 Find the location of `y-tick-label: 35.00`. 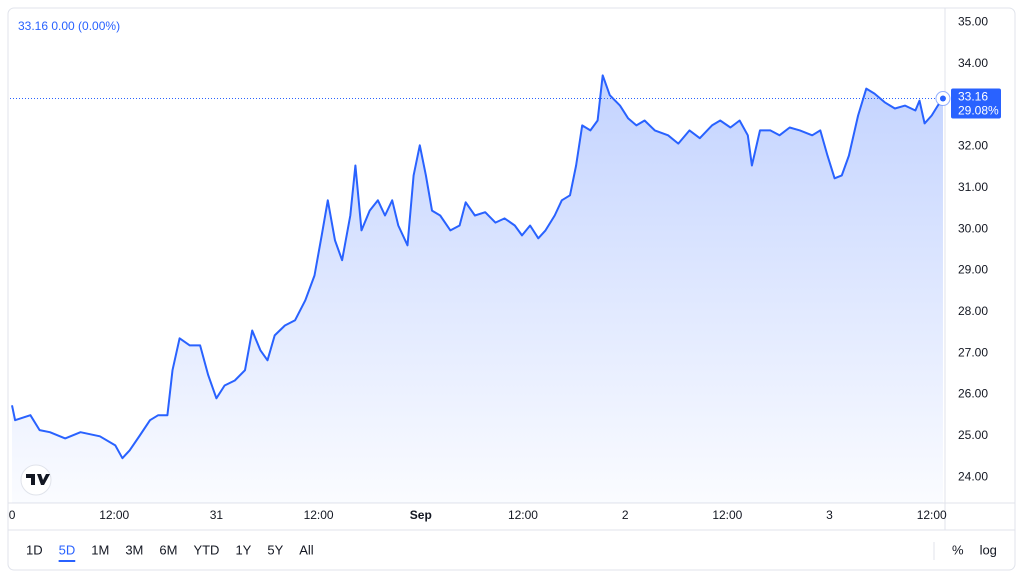

y-tick-label: 35.00 is located at coordinates (973, 22).